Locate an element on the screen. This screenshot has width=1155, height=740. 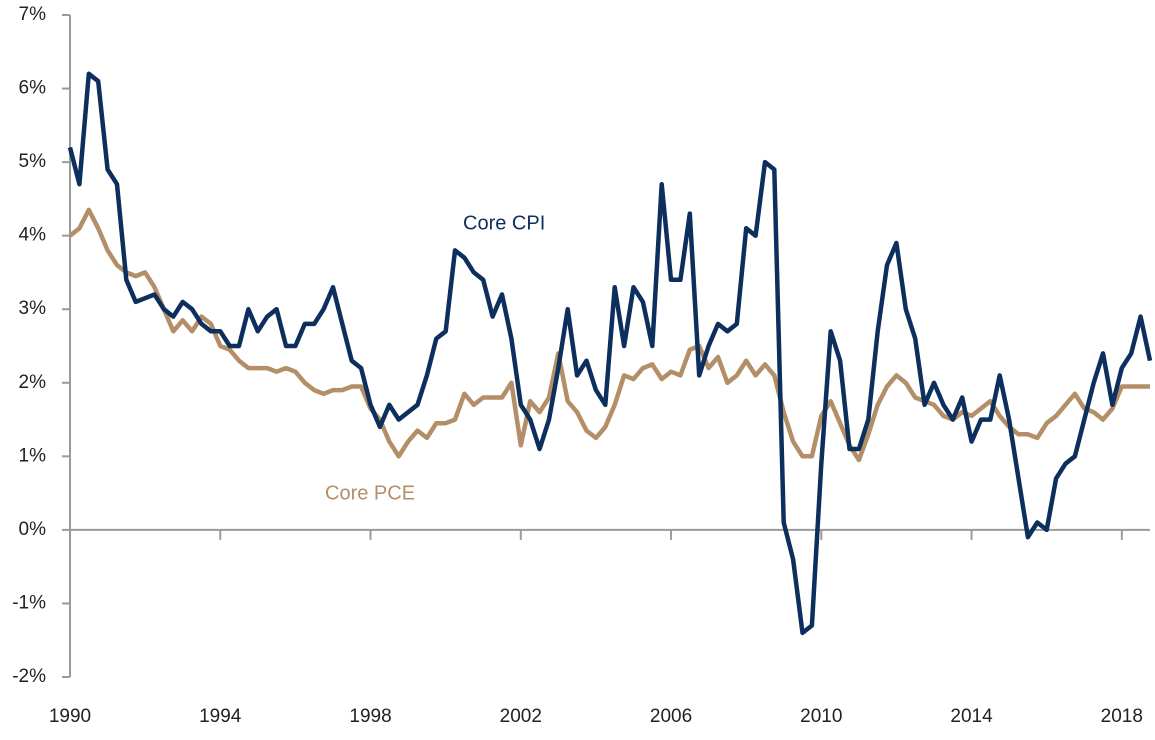
x-tick-label: 2002 is located at coordinates (521, 716).